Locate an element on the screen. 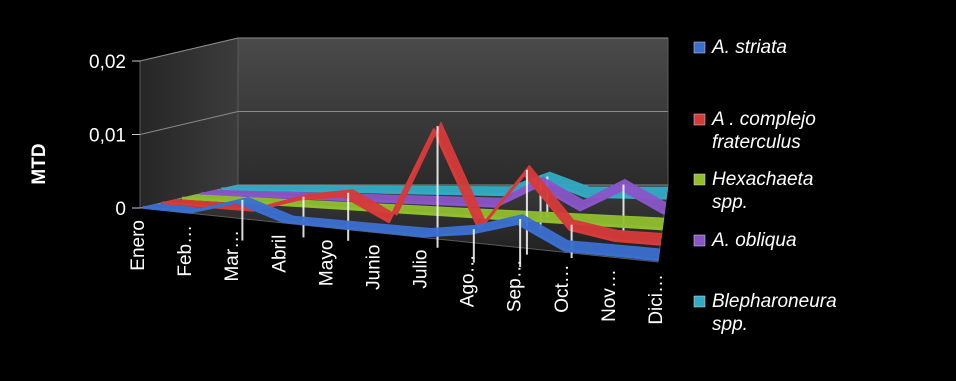 The width and height of the screenshot is (956, 381). legend-entry: A. striata is located at coordinates (740, 47).